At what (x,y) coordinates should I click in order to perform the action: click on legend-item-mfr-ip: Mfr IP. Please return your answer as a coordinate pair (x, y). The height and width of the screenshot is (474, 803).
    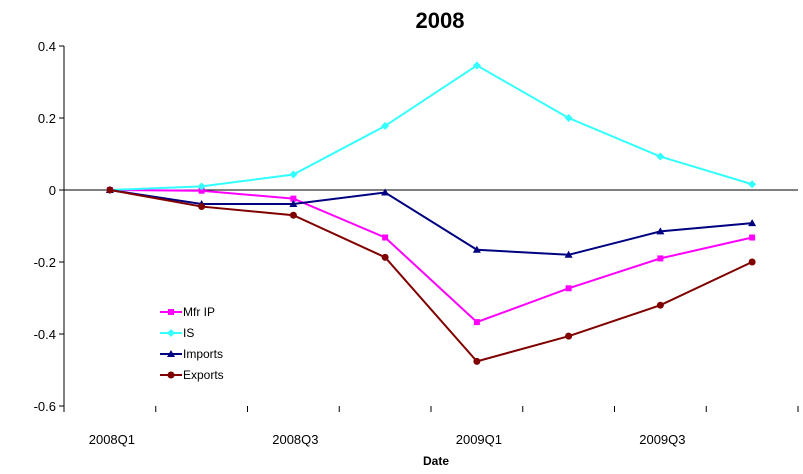
    Looking at the image, I should click on (187, 312).